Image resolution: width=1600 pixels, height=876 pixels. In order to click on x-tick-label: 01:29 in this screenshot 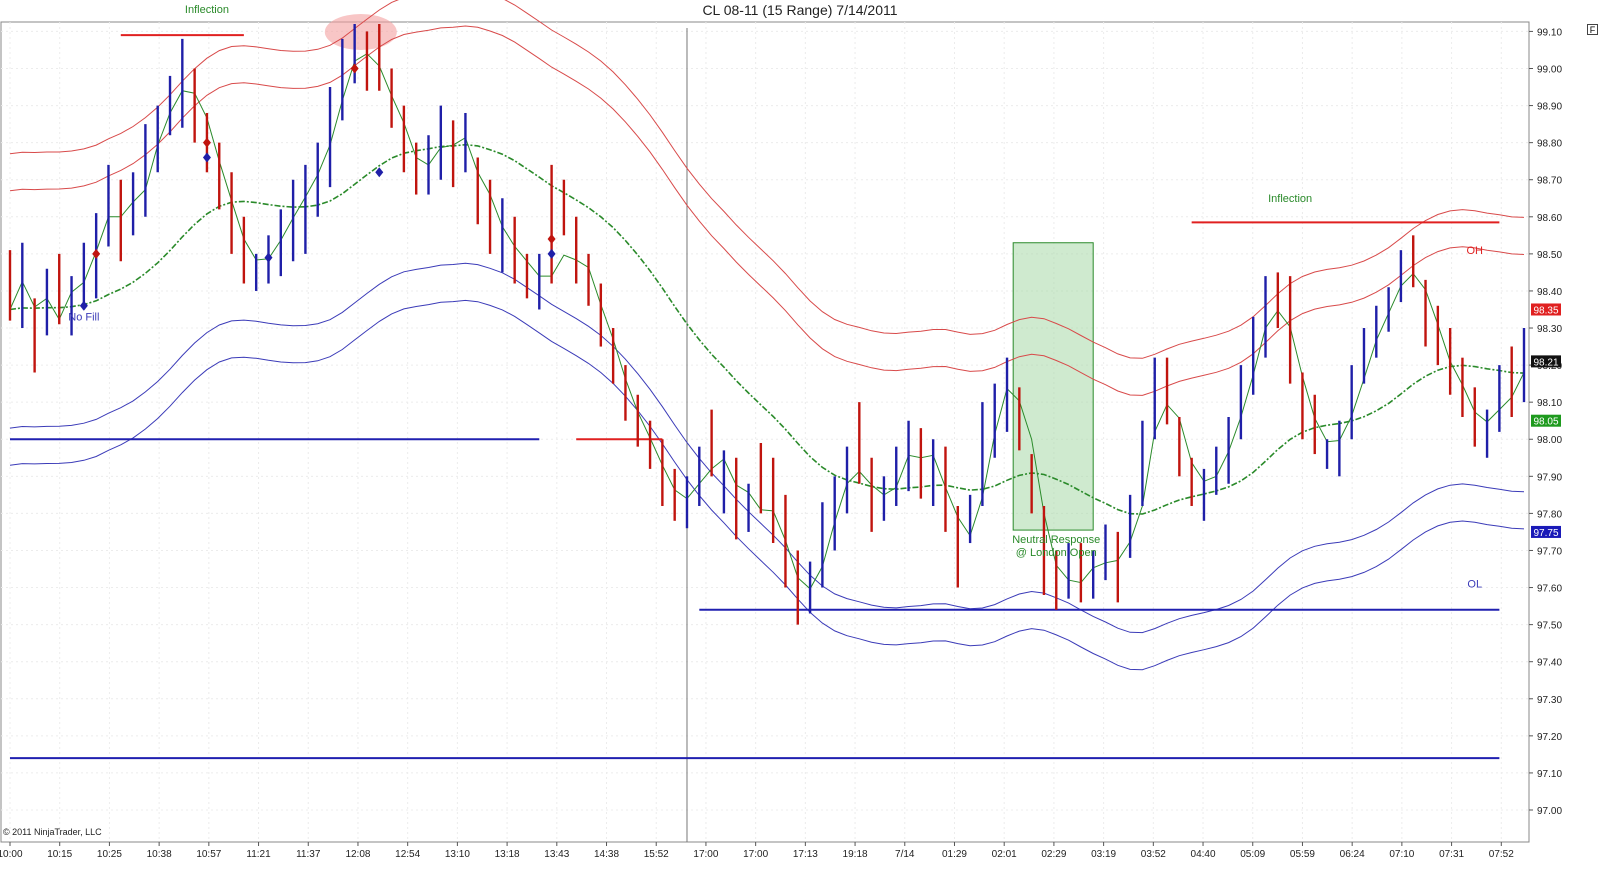, I will do `click(954, 854)`.